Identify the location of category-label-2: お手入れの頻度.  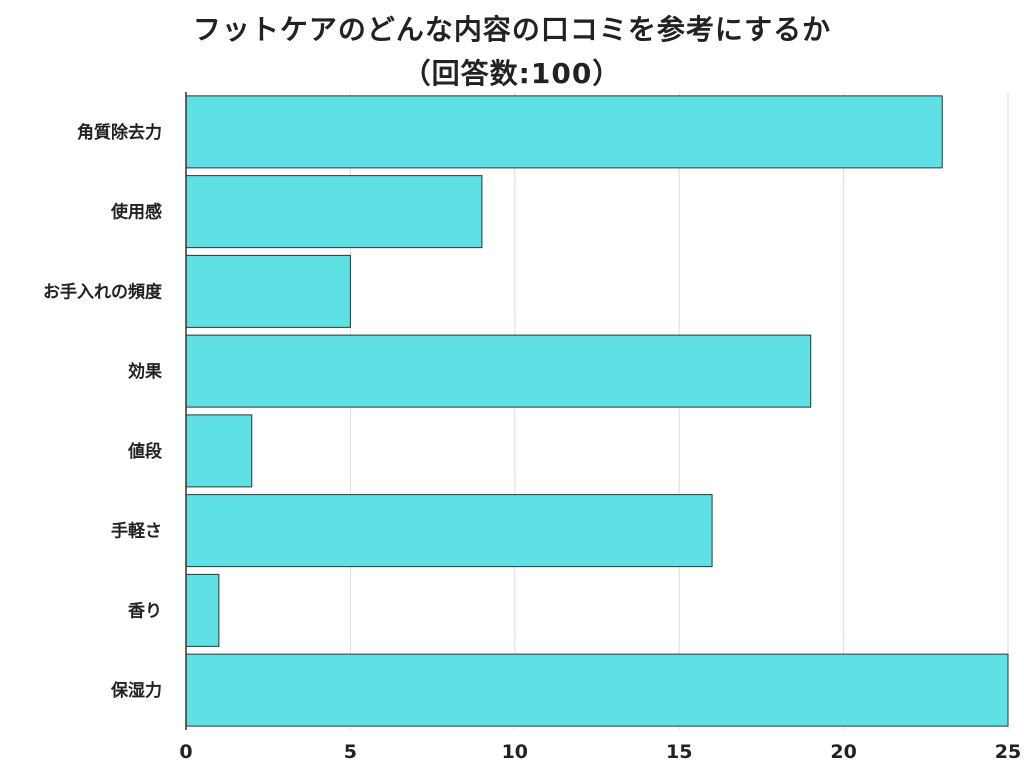
(103, 291).